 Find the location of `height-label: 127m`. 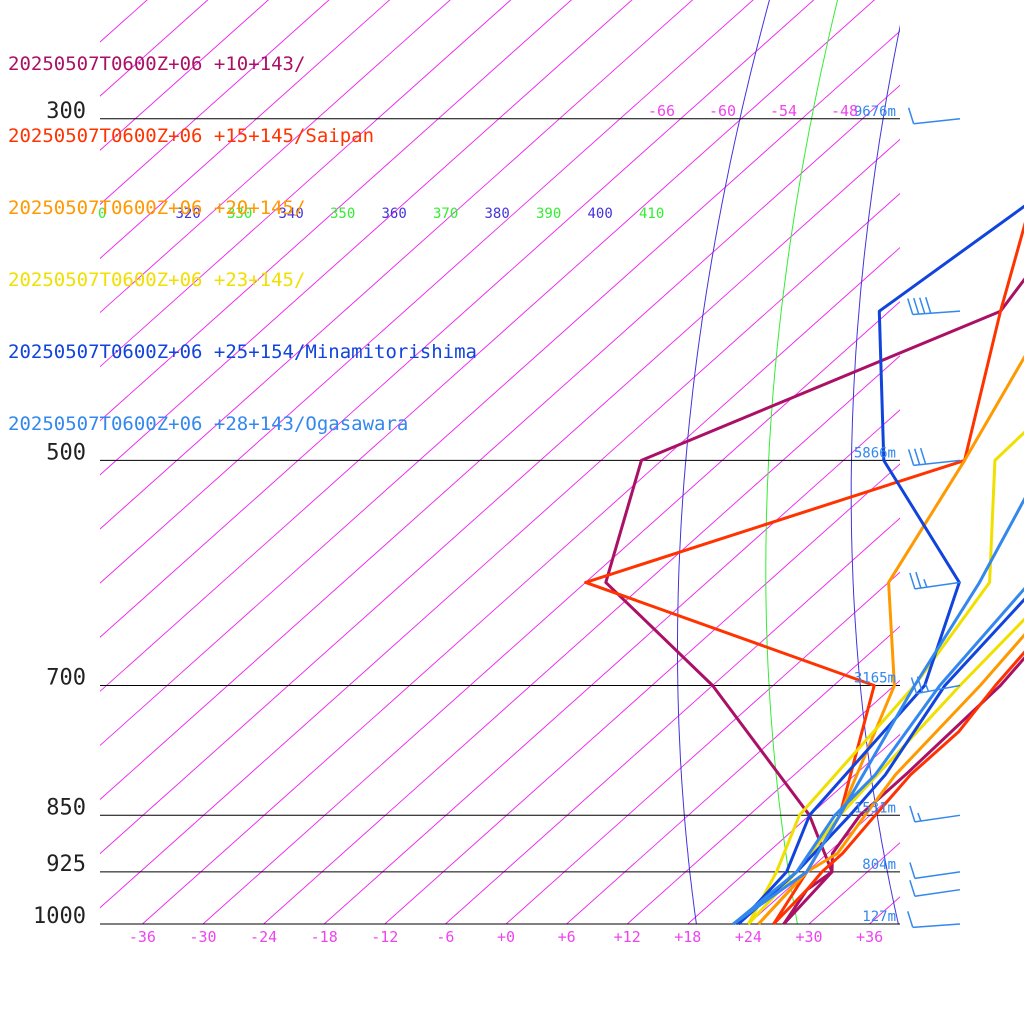

height-label: 127m is located at coordinates (879, 917).